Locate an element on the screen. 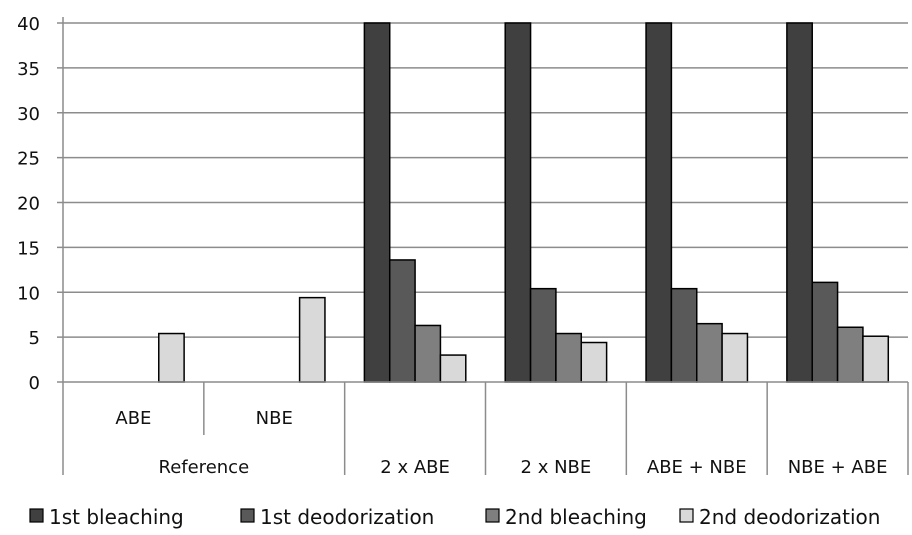  y-tick-label: 25 is located at coordinates (28, 159).